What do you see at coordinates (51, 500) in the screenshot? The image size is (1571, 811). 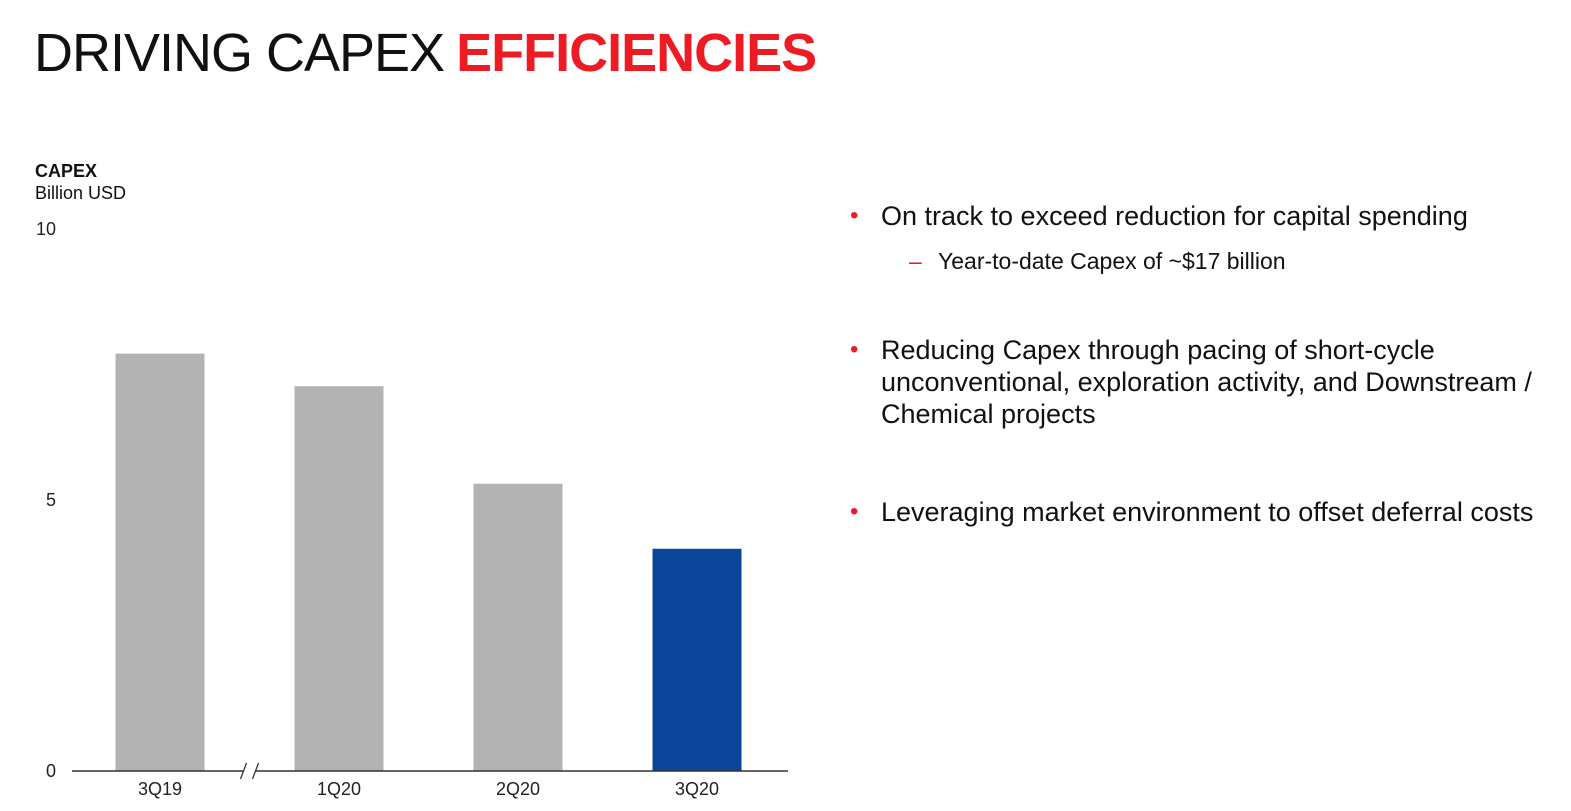 I see `y-tick-label: 5` at bounding box center [51, 500].